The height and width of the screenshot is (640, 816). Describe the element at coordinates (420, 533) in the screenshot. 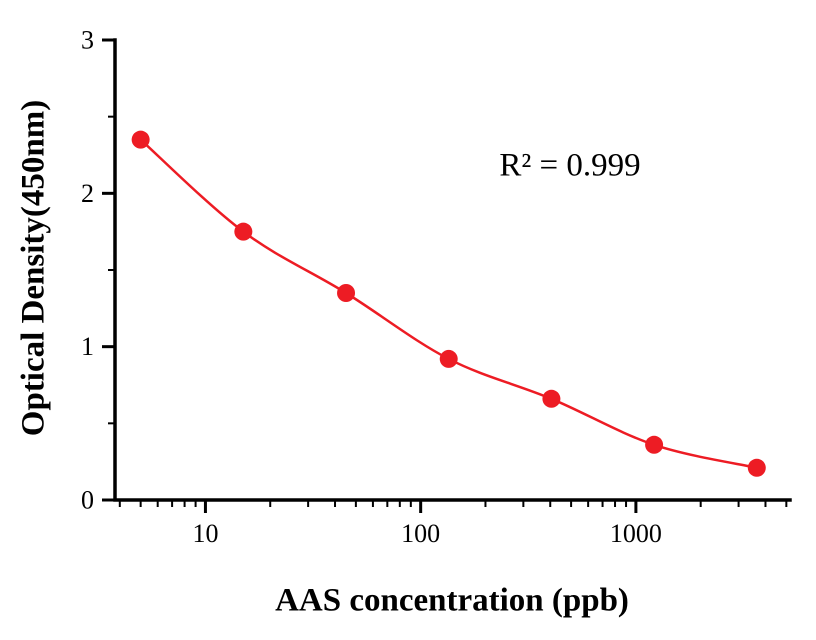

I see `x-tick-label: 100` at that location.